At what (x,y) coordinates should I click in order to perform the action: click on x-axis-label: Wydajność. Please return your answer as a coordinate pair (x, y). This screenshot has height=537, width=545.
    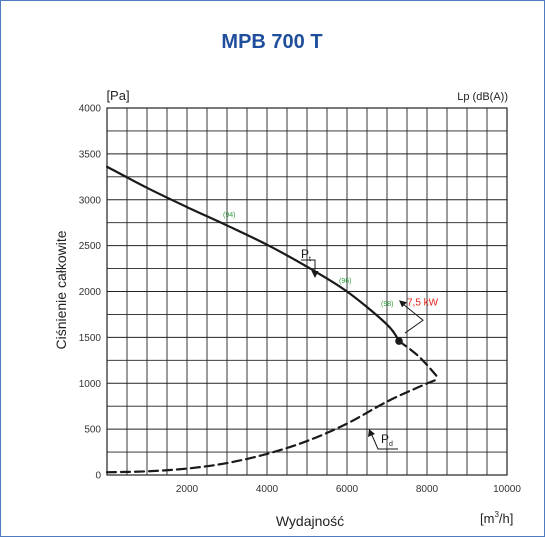
    Looking at the image, I should click on (310, 521).